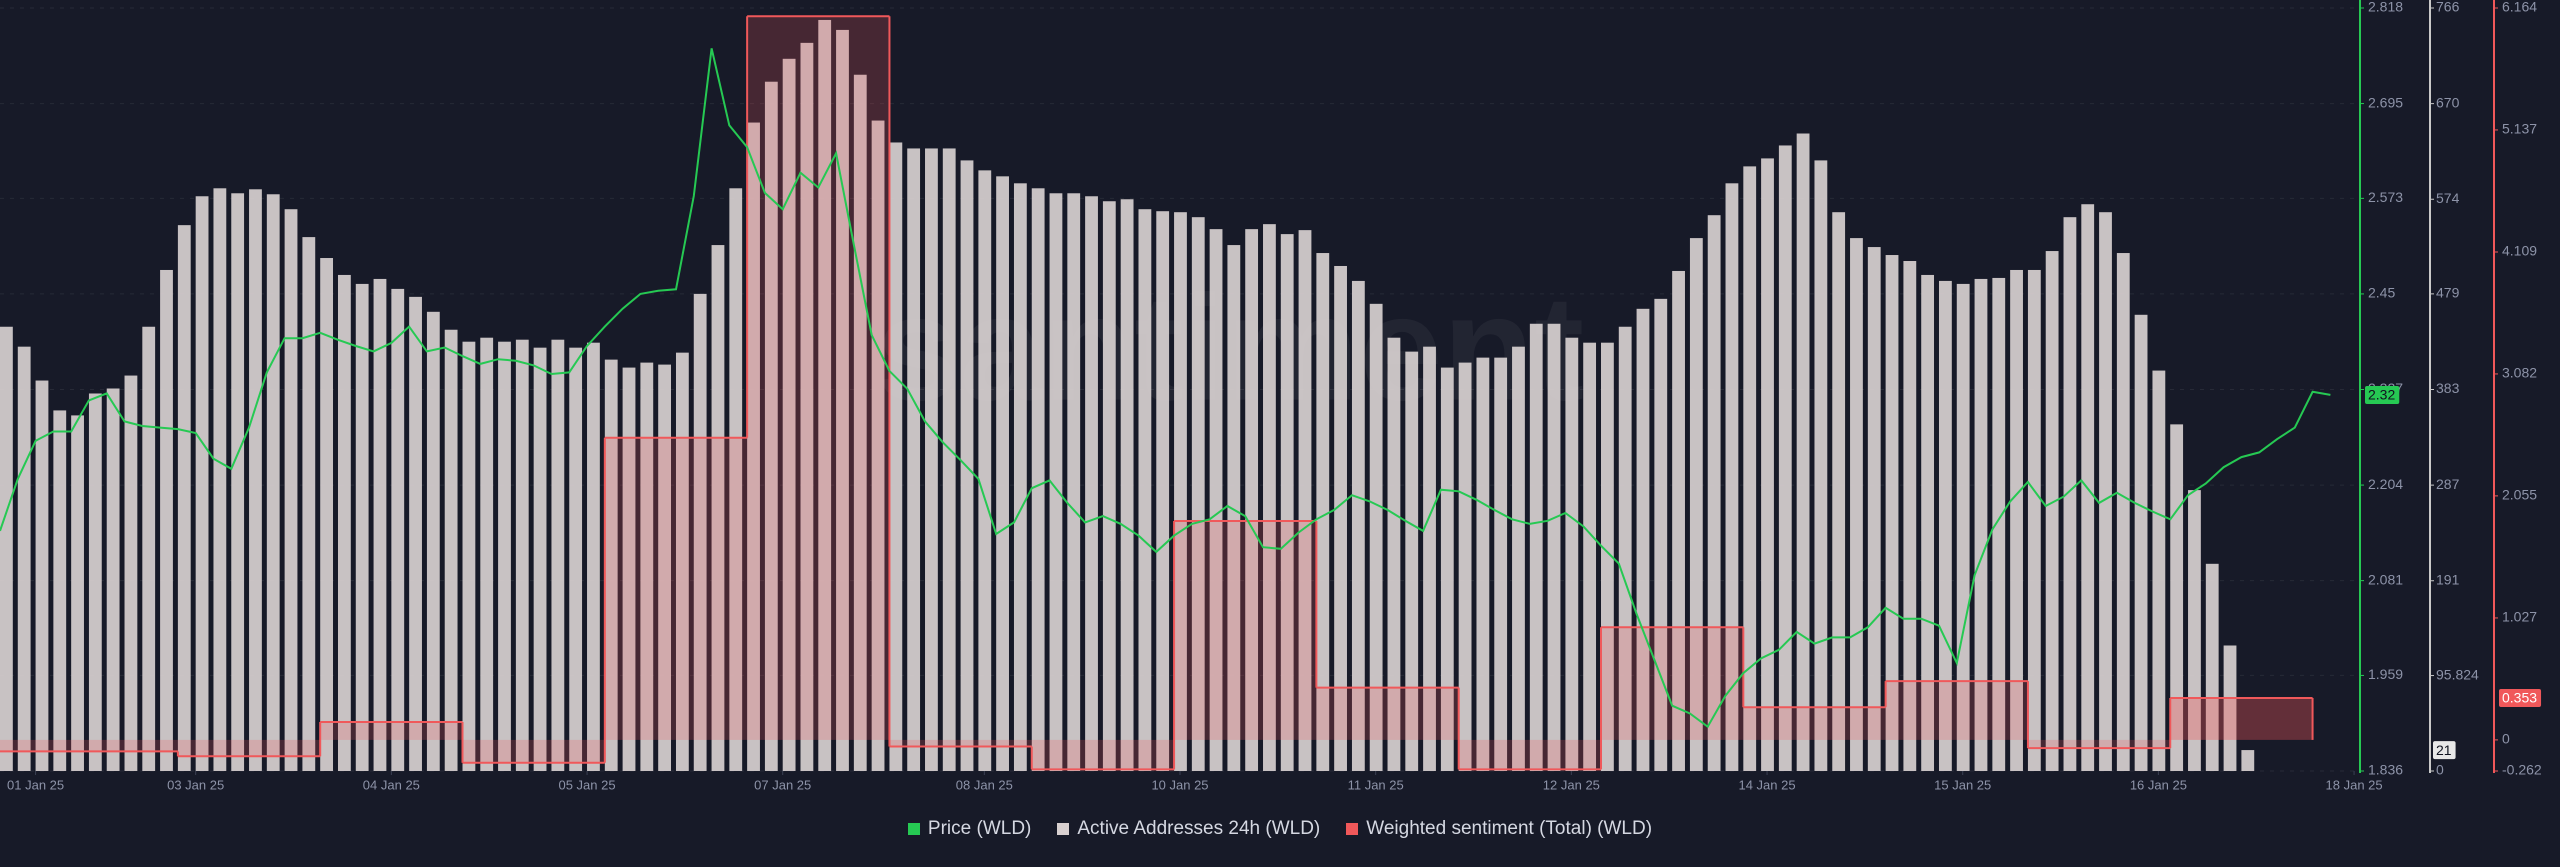 The image size is (2560, 867). What do you see at coordinates (2448, 293) in the screenshot?
I see `y-tick-label: 479` at bounding box center [2448, 293].